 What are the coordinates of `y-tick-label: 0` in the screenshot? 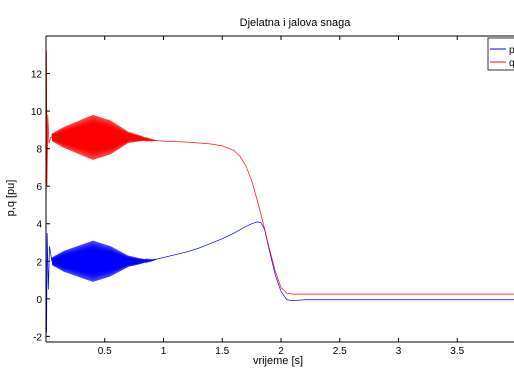 It's located at (39, 300).